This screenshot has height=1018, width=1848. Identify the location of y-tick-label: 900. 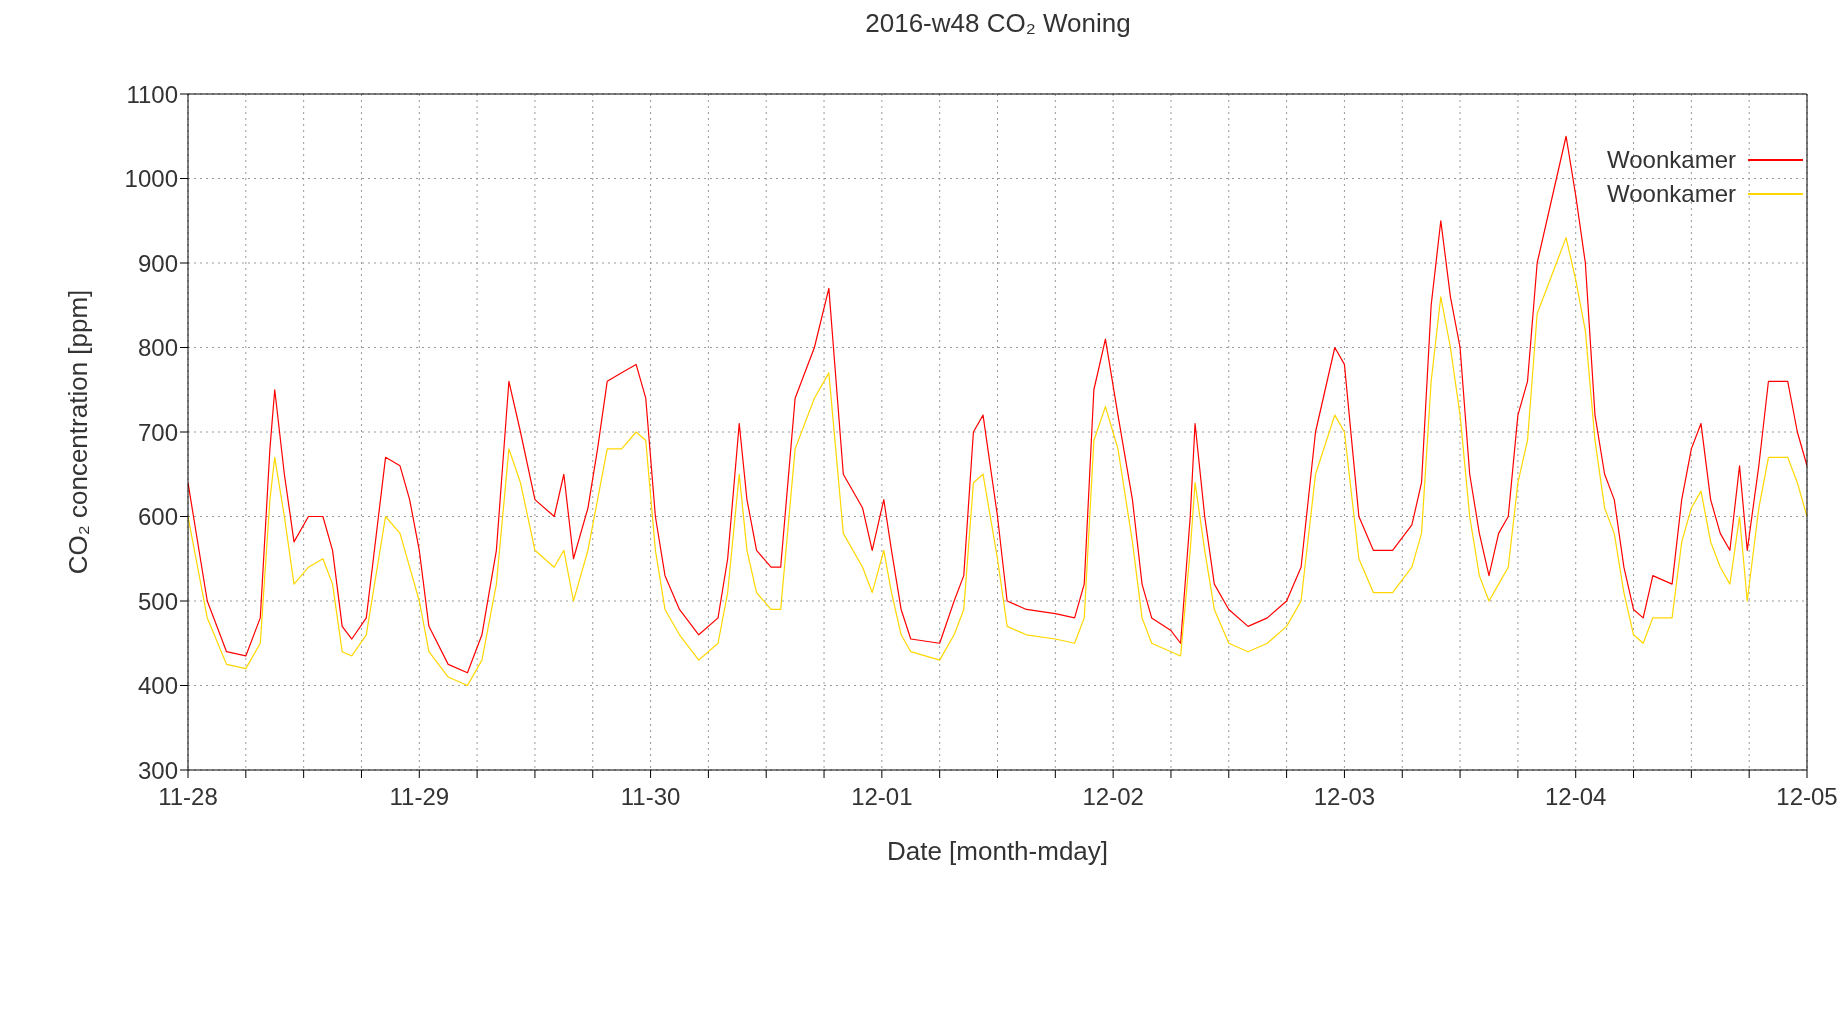
(157, 263).